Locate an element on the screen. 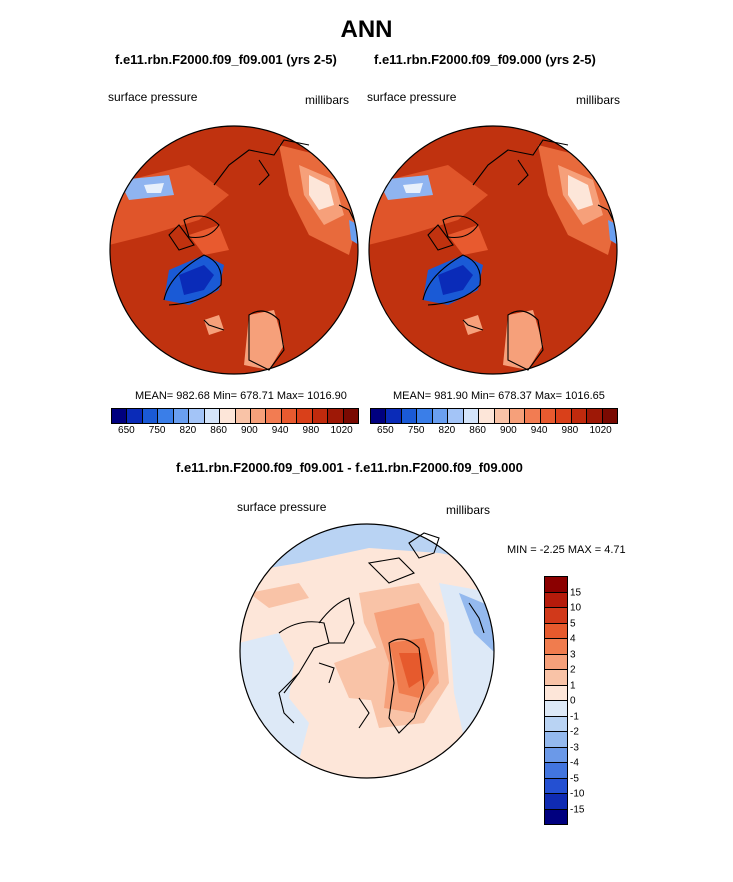  diff-colorbar is located at coordinates (556, 700).